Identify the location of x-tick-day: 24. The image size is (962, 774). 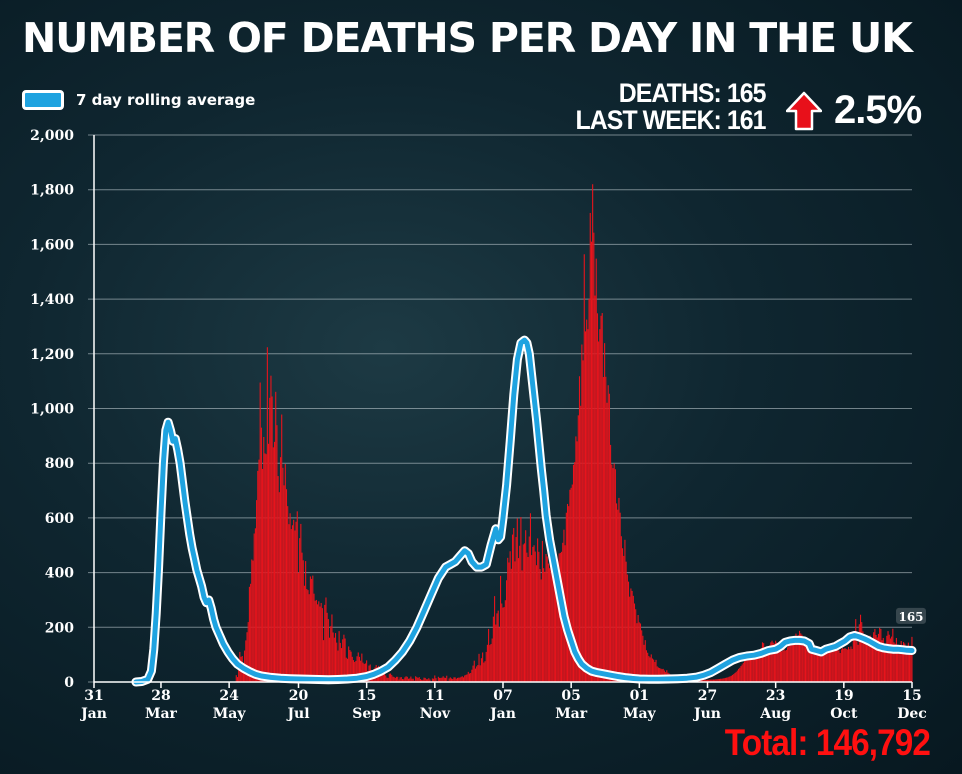
(229, 696).